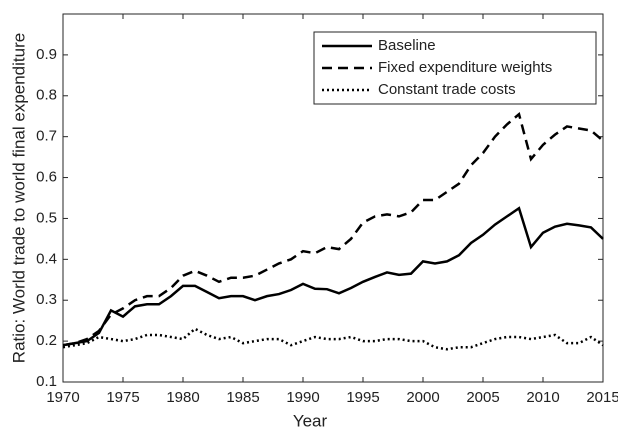  Describe the element at coordinates (542, 397) in the screenshot. I see `x-tick-label: 2010` at that location.